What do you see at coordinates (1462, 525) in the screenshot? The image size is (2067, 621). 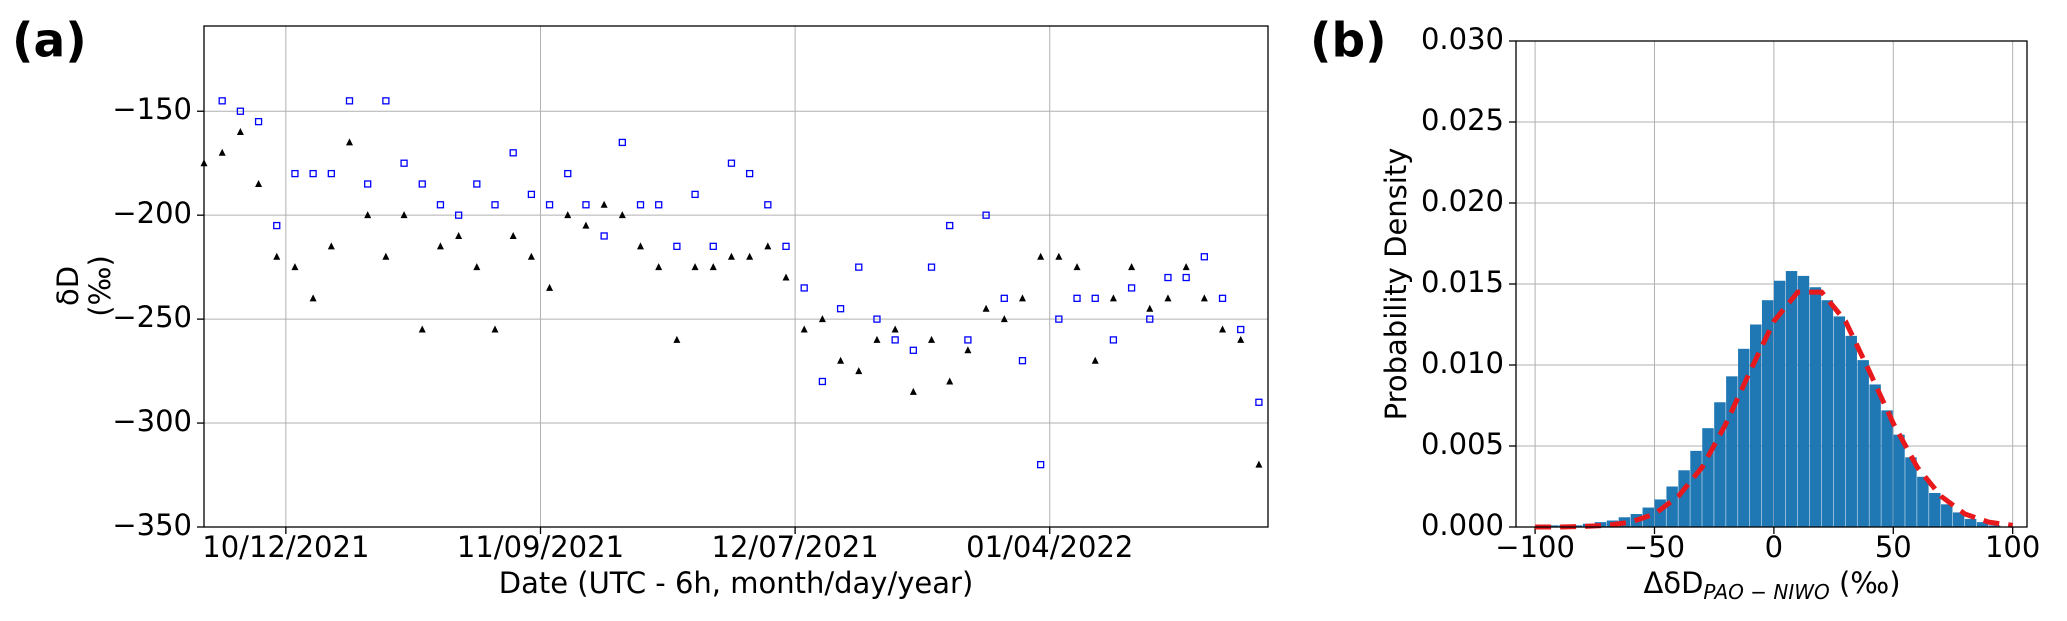 I see `y-tick-label: 0.000` at bounding box center [1462, 525].